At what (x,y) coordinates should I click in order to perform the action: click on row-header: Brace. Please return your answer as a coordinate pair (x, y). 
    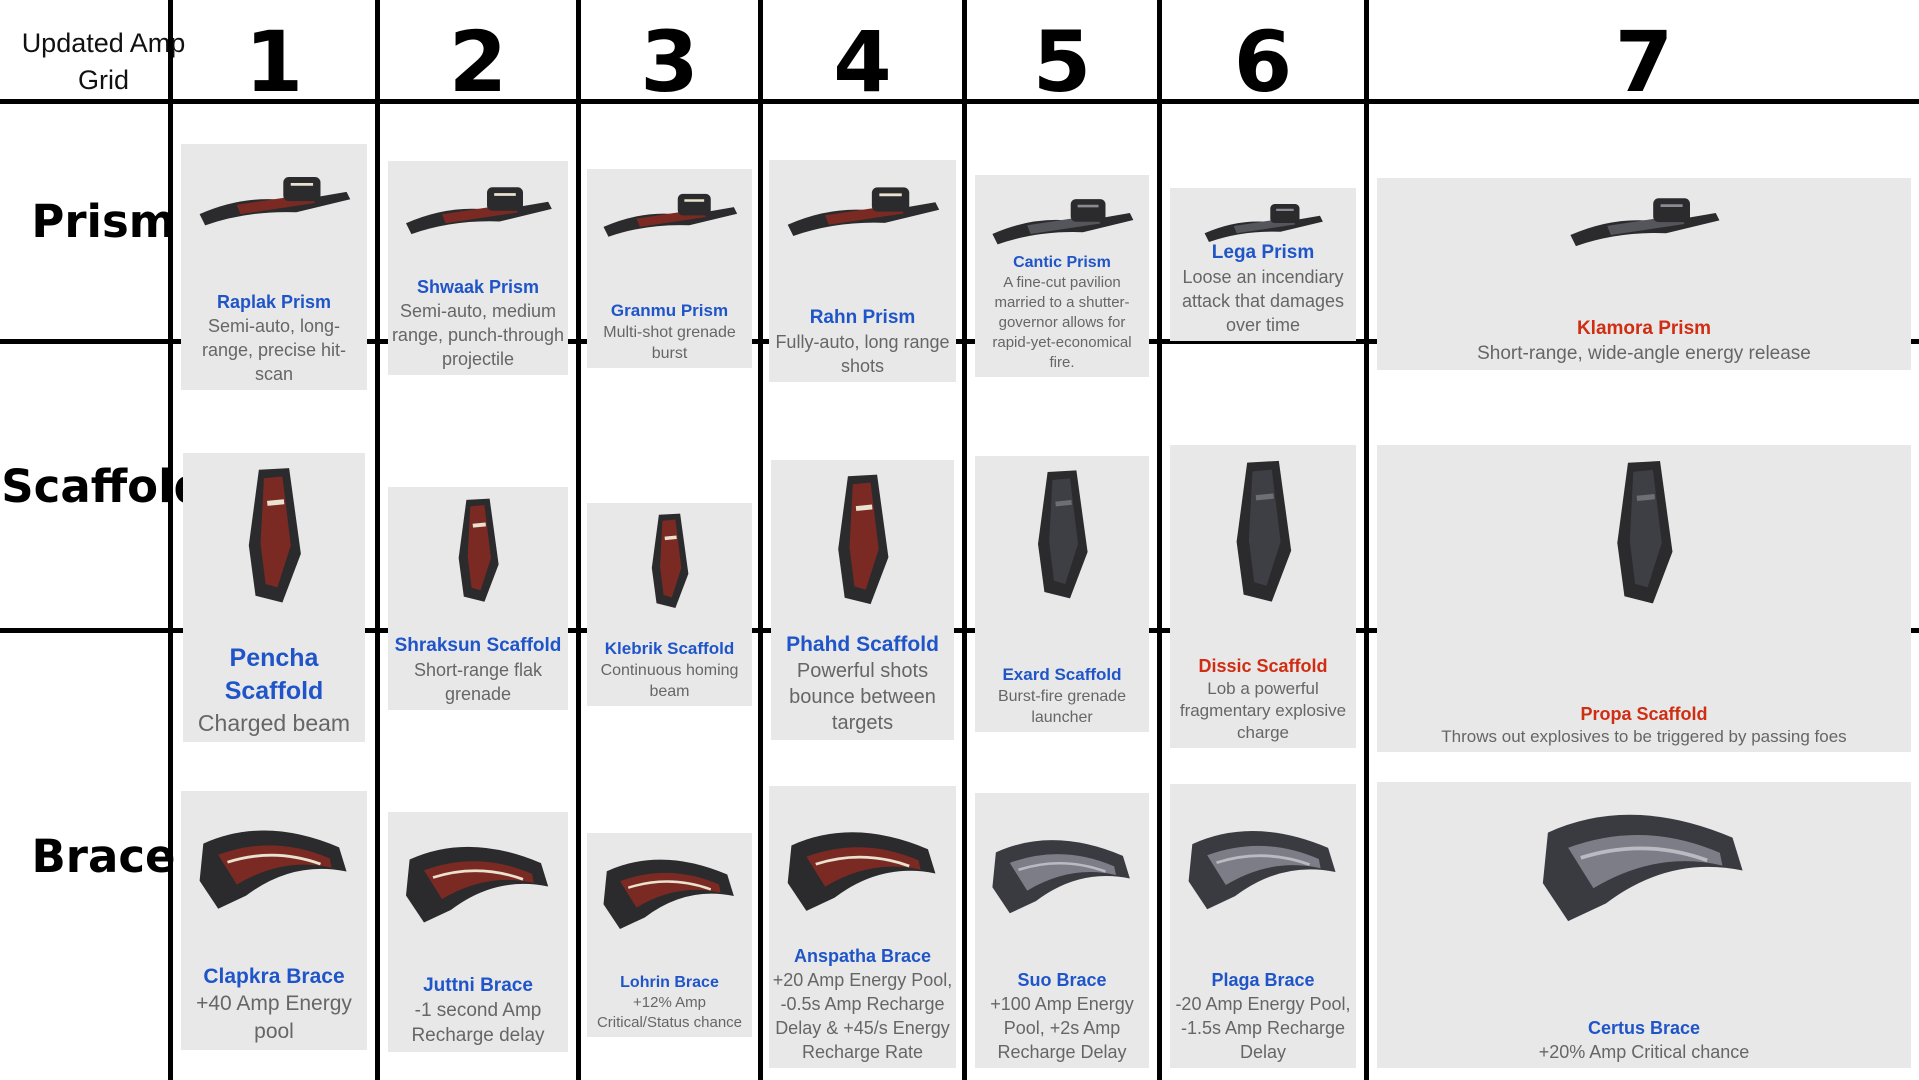
    Looking at the image, I should click on (103, 856).